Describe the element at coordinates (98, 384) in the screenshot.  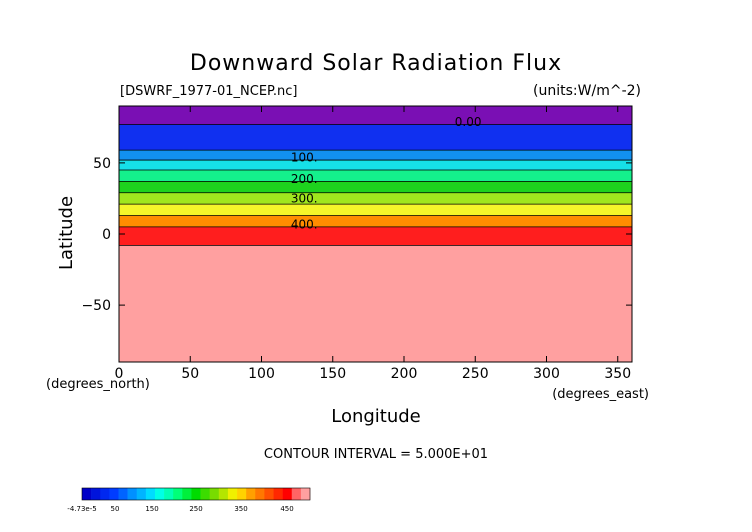
I see `y-unit-label: (degrees_north)` at that location.